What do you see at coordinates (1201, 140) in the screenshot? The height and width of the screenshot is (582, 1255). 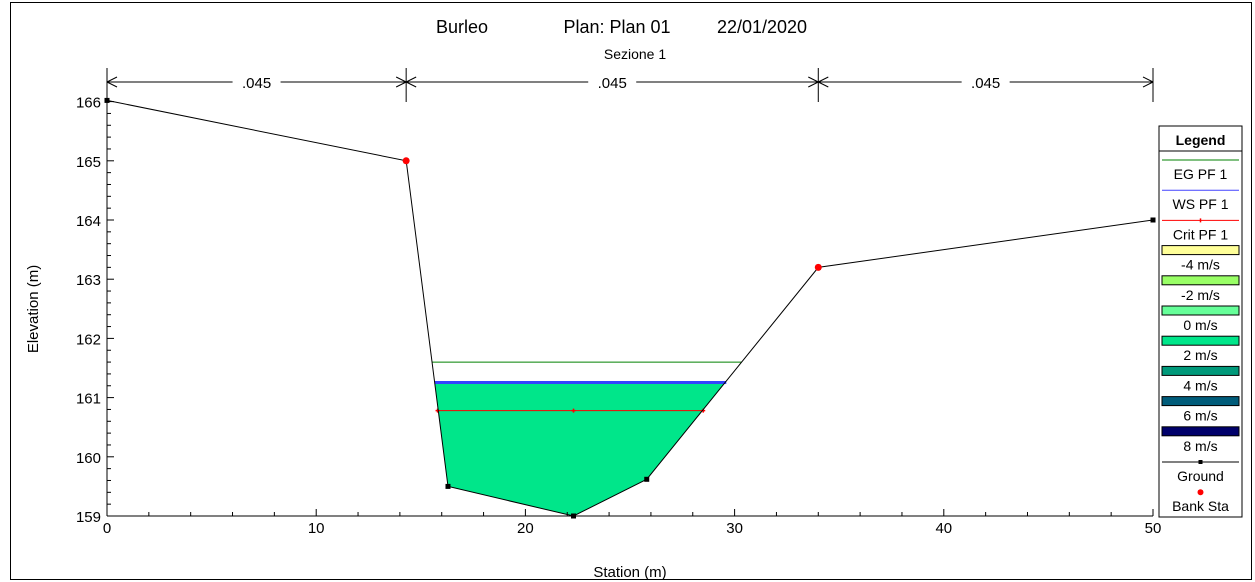 I see `legend-title: Legend` at bounding box center [1201, 140].